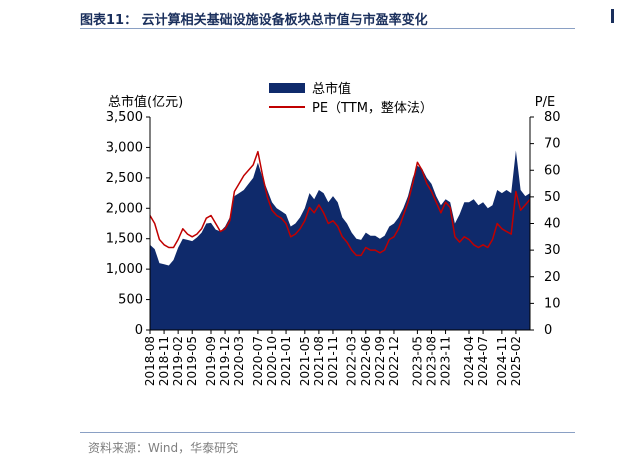 This screenshot has width=626, height=465. I want to click on x-tick-label: 2023-11, so click(446, 361).